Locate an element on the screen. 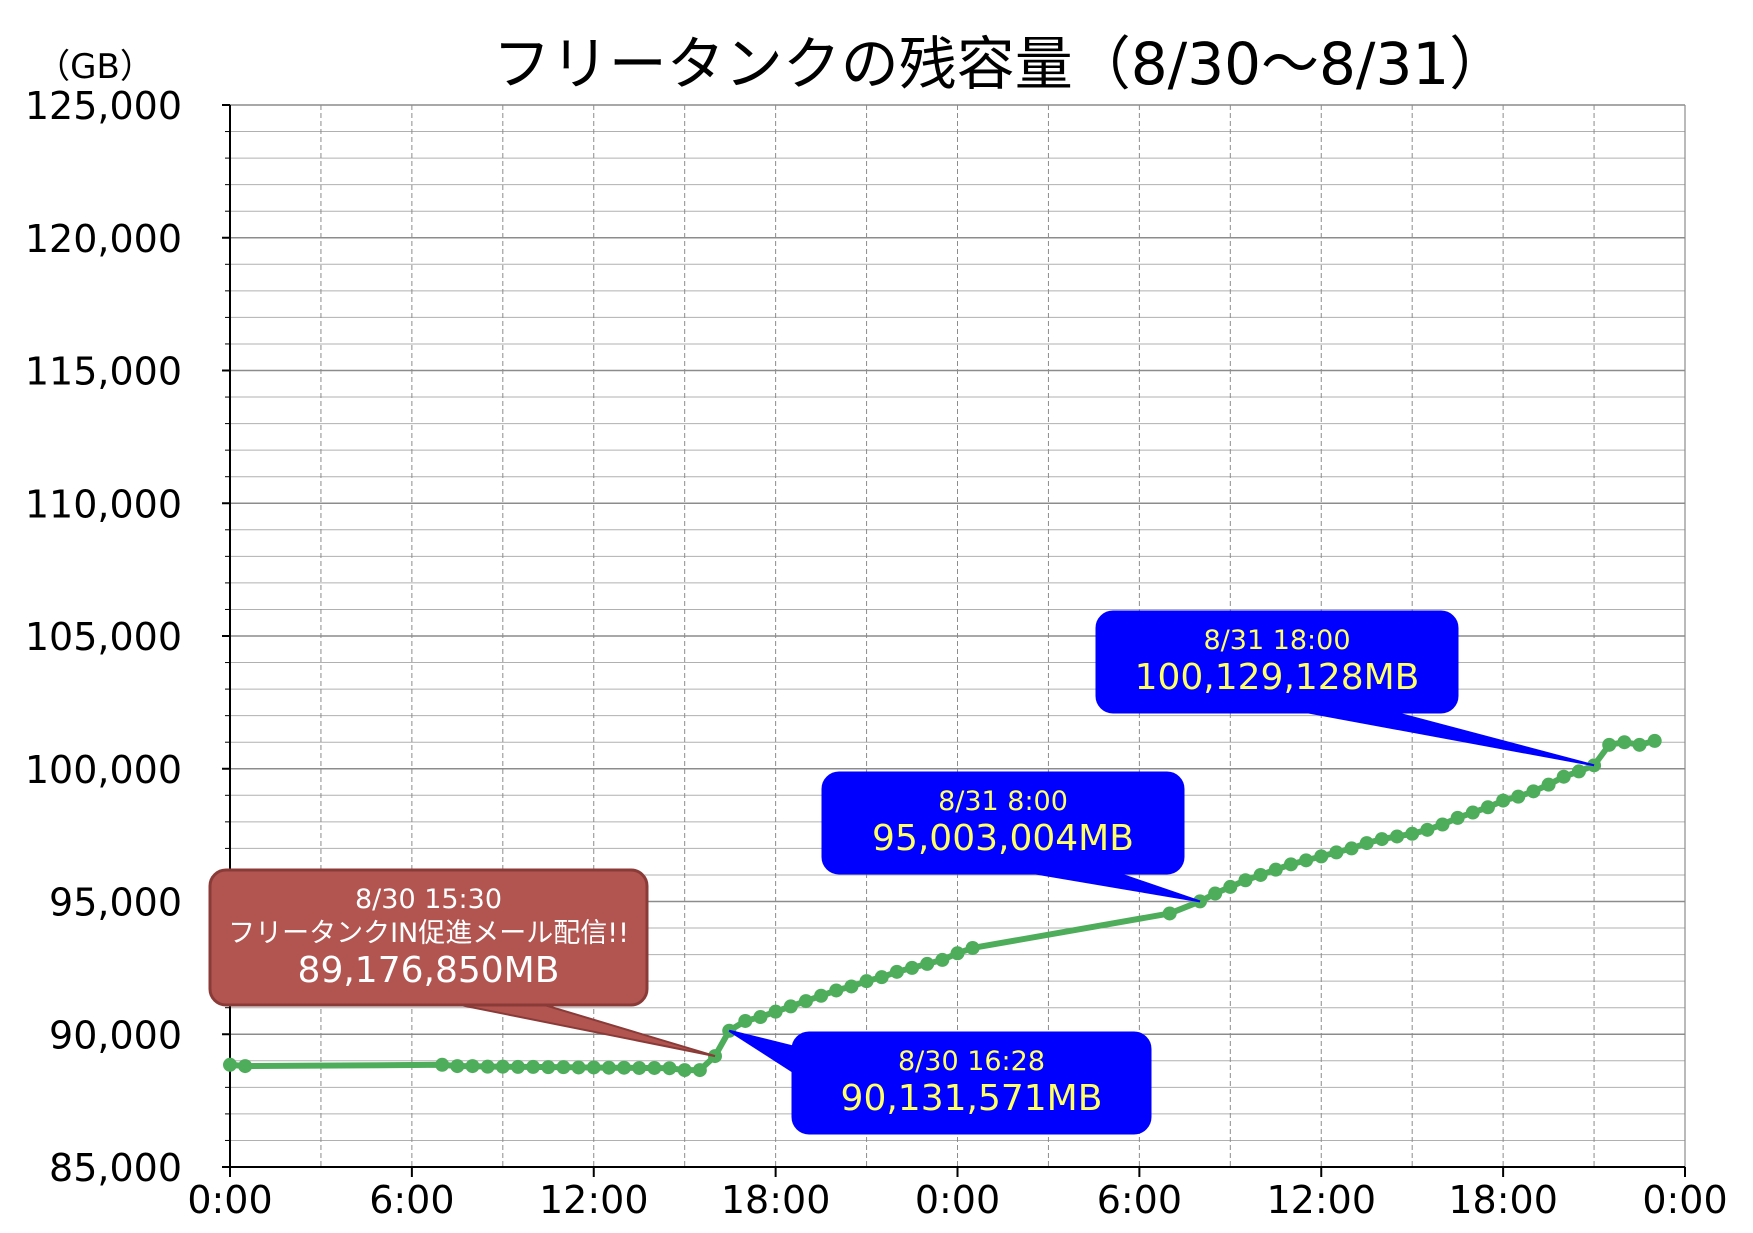 Image resolution: width=1753 pixels, height=1233 pixels. y-tick-label: 100,000 is located at coordinates (103, 770).